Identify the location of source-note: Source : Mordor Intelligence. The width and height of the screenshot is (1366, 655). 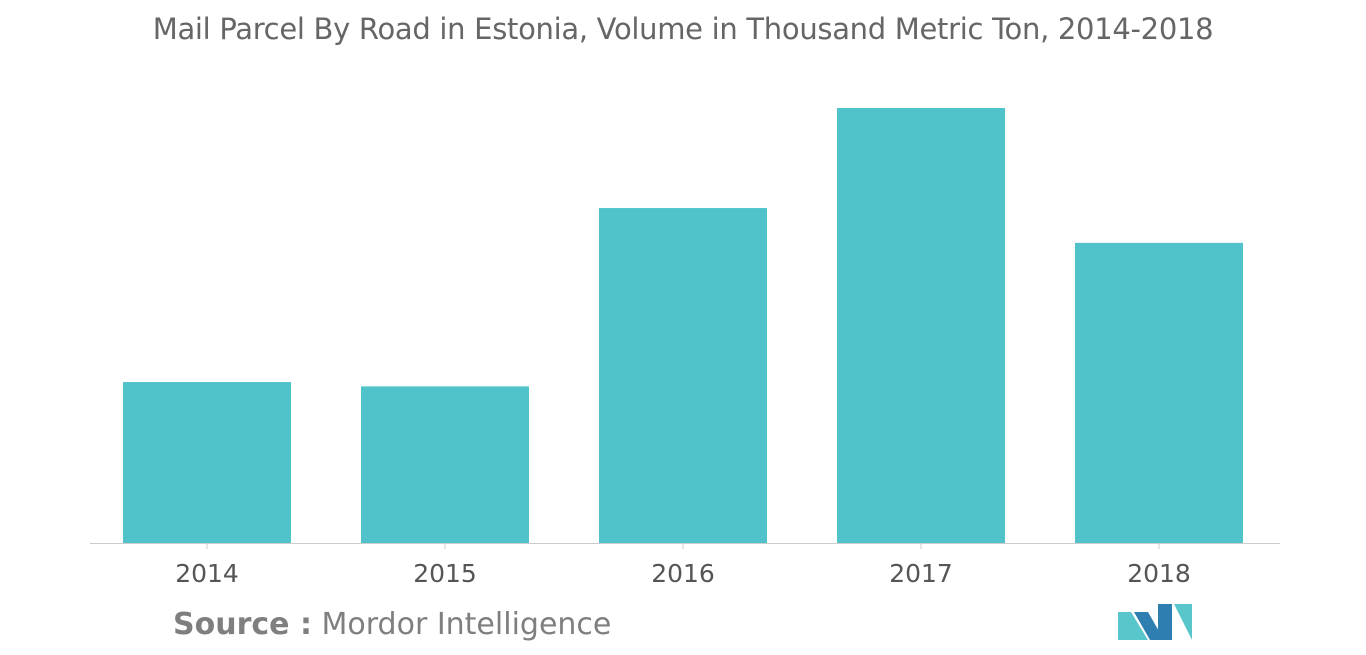
(392, 624).